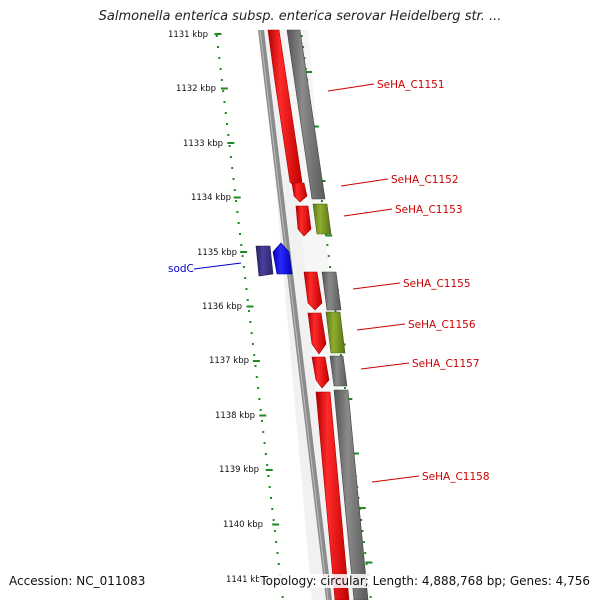 This screenshot has width=600, height=600. I want to click on tick-label: 1138 kbp, so click(235, 416).